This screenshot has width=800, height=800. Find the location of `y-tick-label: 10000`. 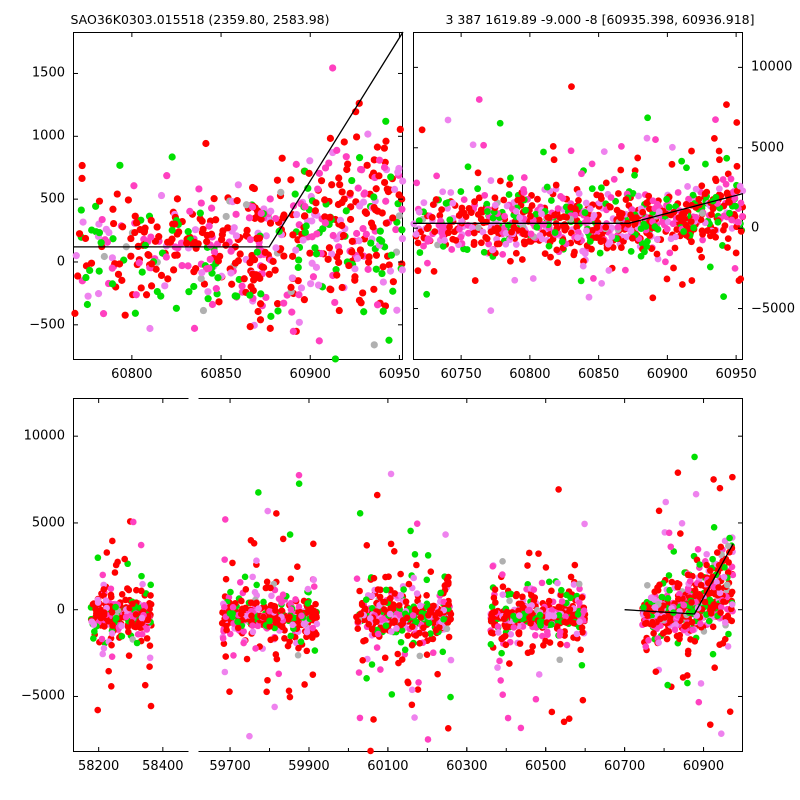

y-tick-label: 10000 is located at coordinates (44, 436).